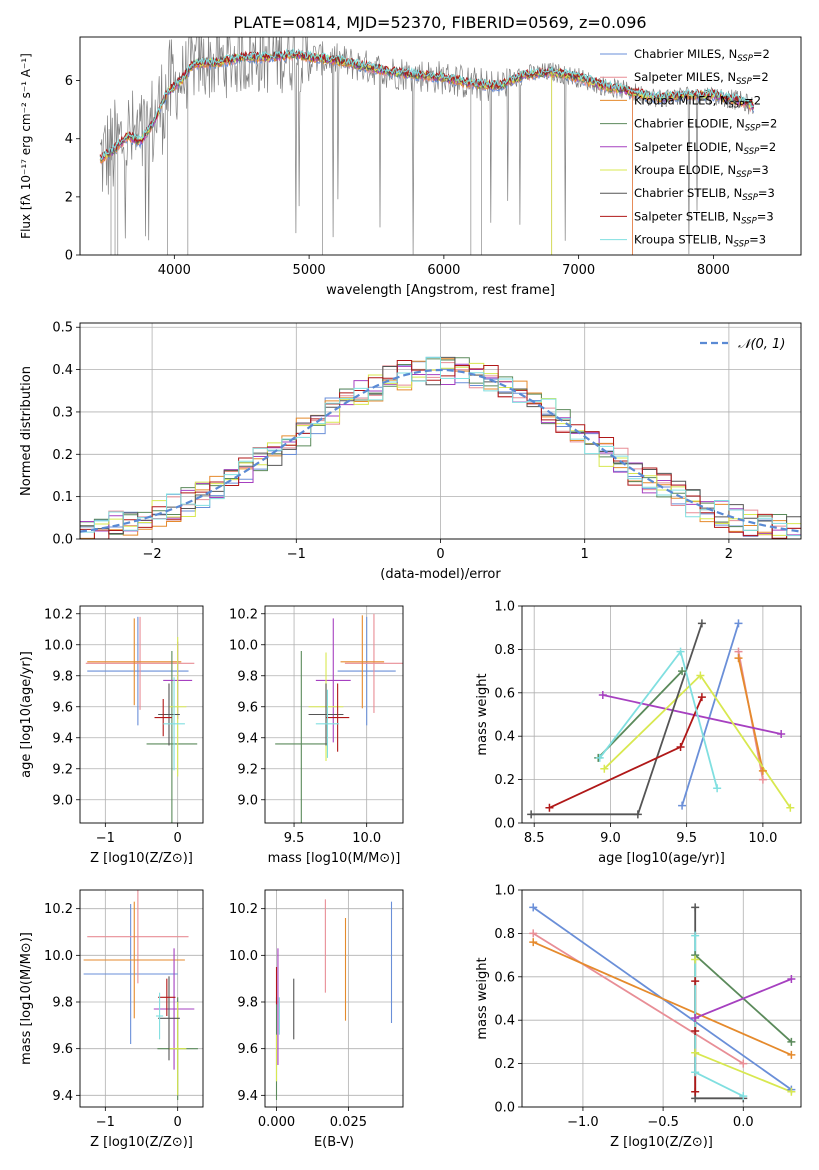 The image size is (819, 1170). What do you see at coordinates (704, 217) in the screenshot?
I see `legend-entry: Salpeter STELIB, NSSP=3` at bounding box center [704, 217].